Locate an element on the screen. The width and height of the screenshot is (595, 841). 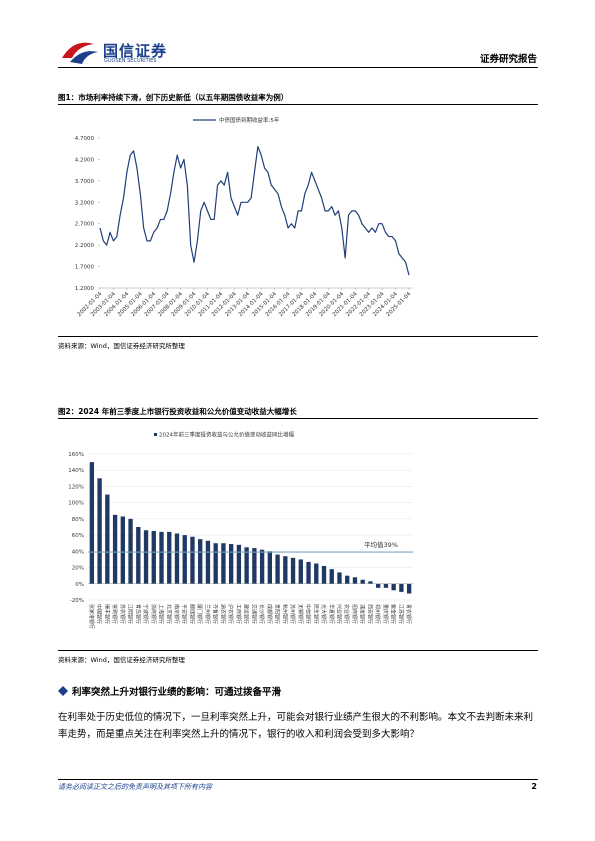
x-tick-label: 中国银行 is located at coordinates (99, 614).